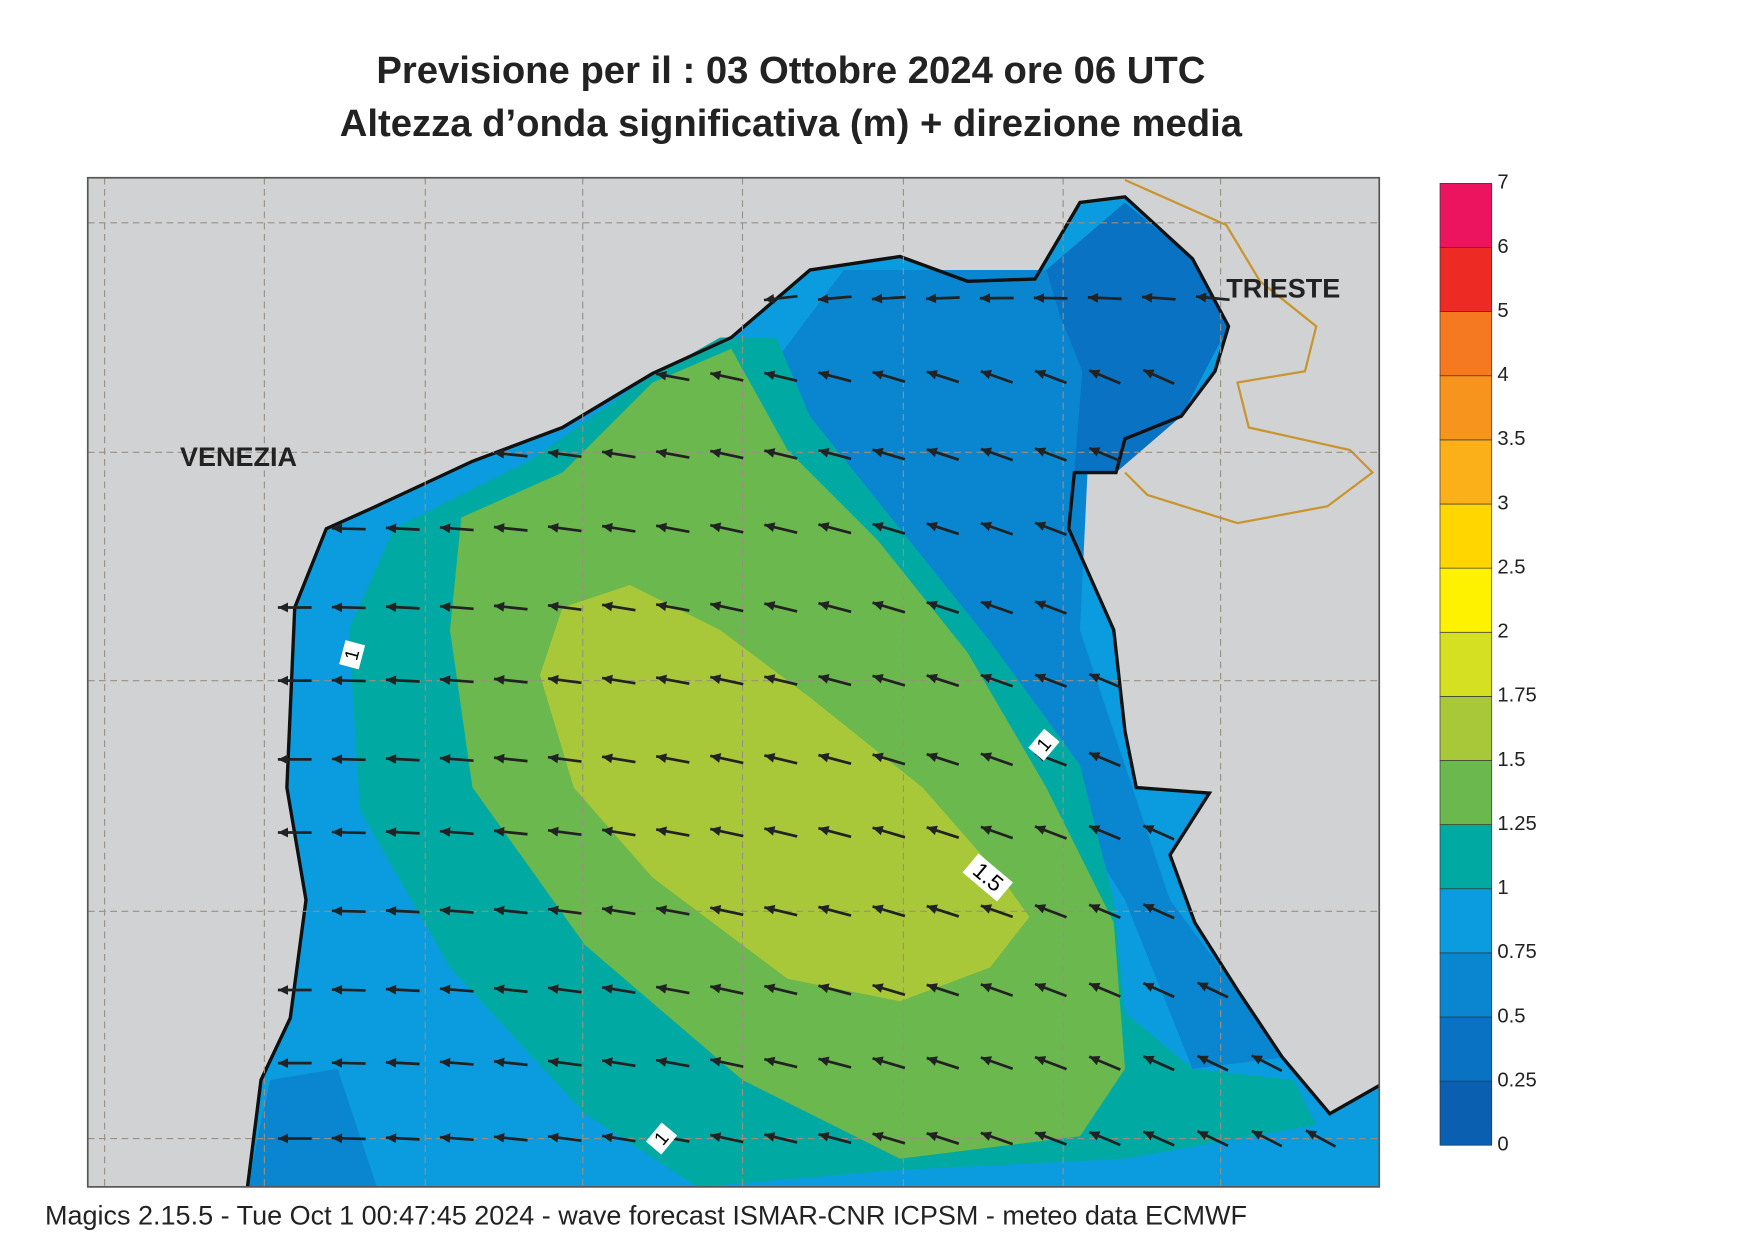  I want to click on colorbar: 0 0.25 0.5 0.75 1 1.25 1.5 1.75 2 2.5 3 3.5 4 5 6 7, so click(1488, 664).